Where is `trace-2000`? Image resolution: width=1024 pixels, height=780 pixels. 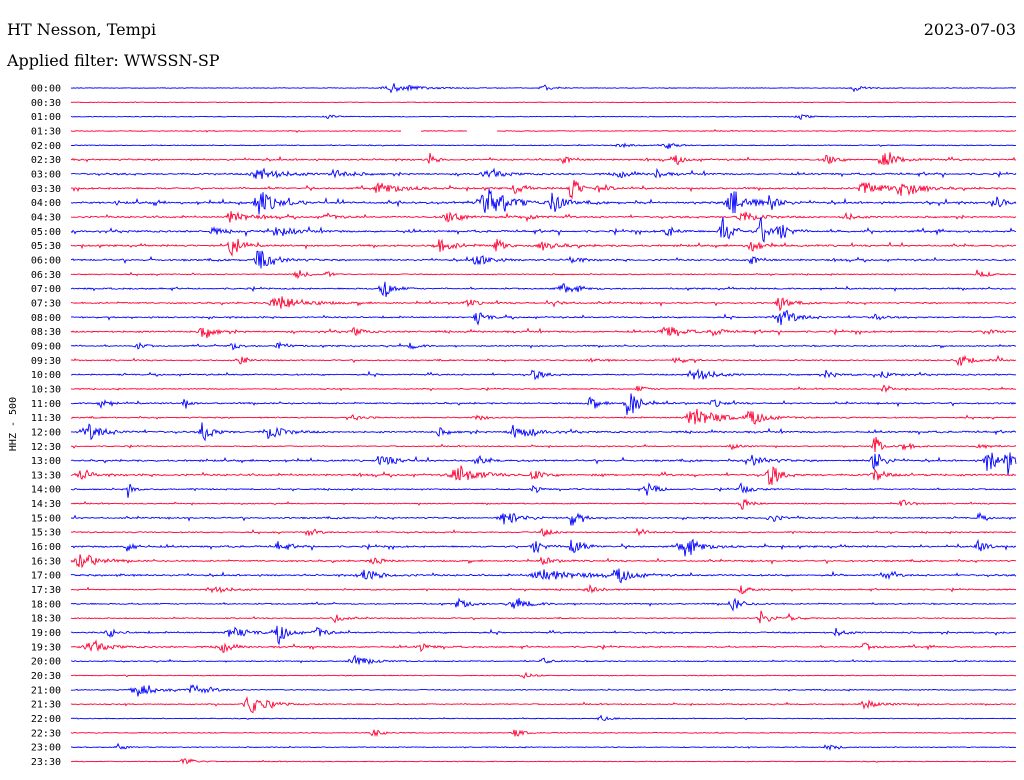
trace-2000 is located at coordinates (543, 660).